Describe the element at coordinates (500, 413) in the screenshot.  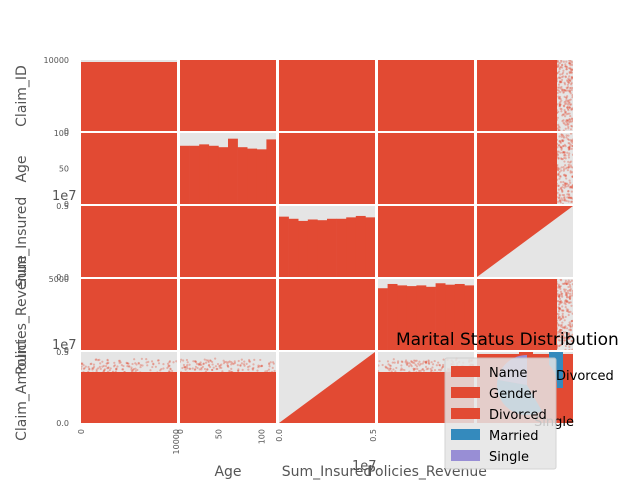
I see `legend: NameGenderDivorcedMarriedSingle` at that location.